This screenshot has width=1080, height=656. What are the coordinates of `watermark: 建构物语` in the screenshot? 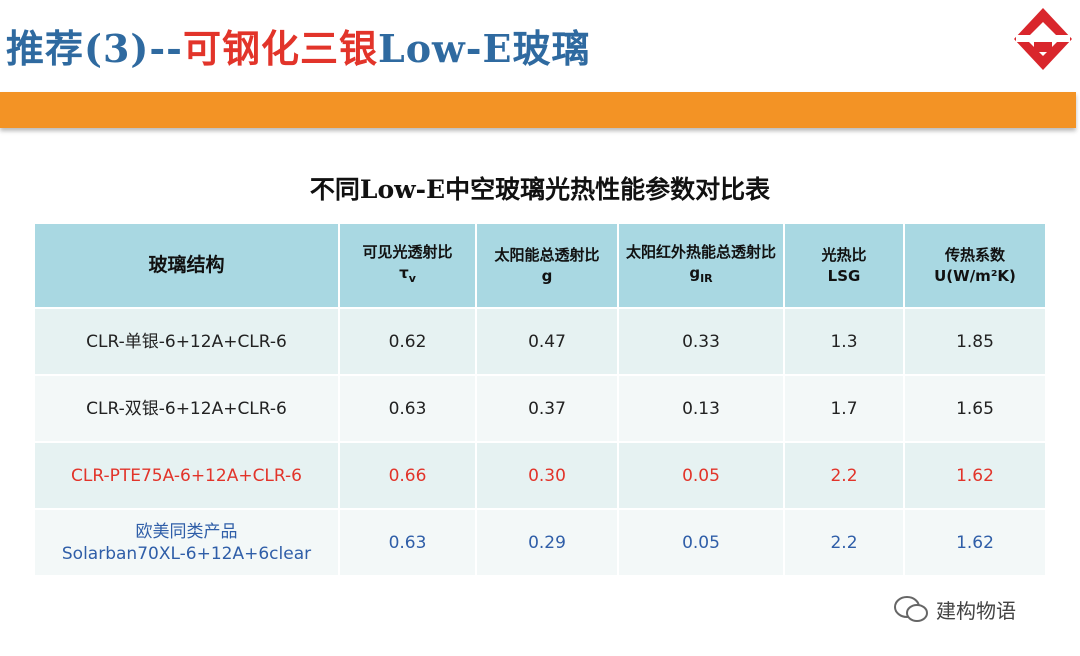 It's located at (954, 609).